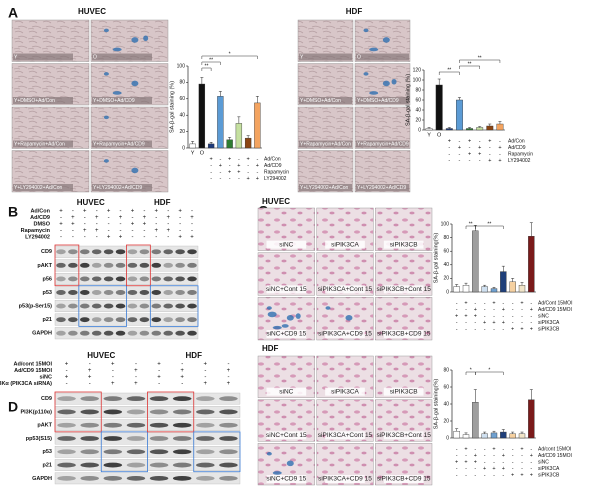 The height and width of the screenshot is (487, 590). I want to click on condition-label: siPIK3CB, so click(549, 329).